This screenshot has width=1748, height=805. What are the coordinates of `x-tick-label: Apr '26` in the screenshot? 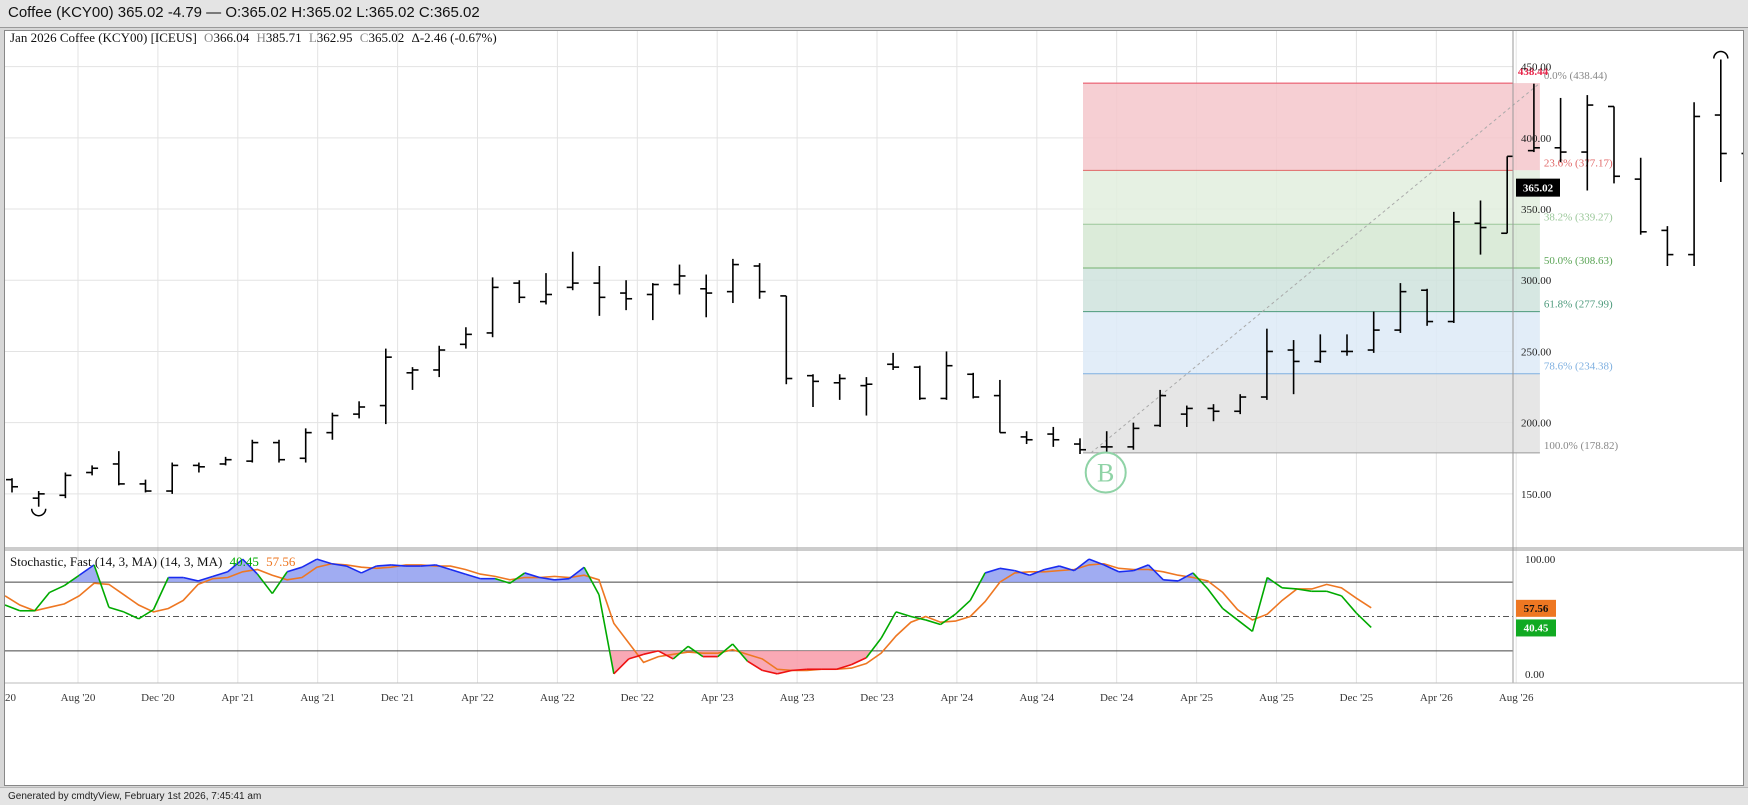 It's located at (1436, 698).